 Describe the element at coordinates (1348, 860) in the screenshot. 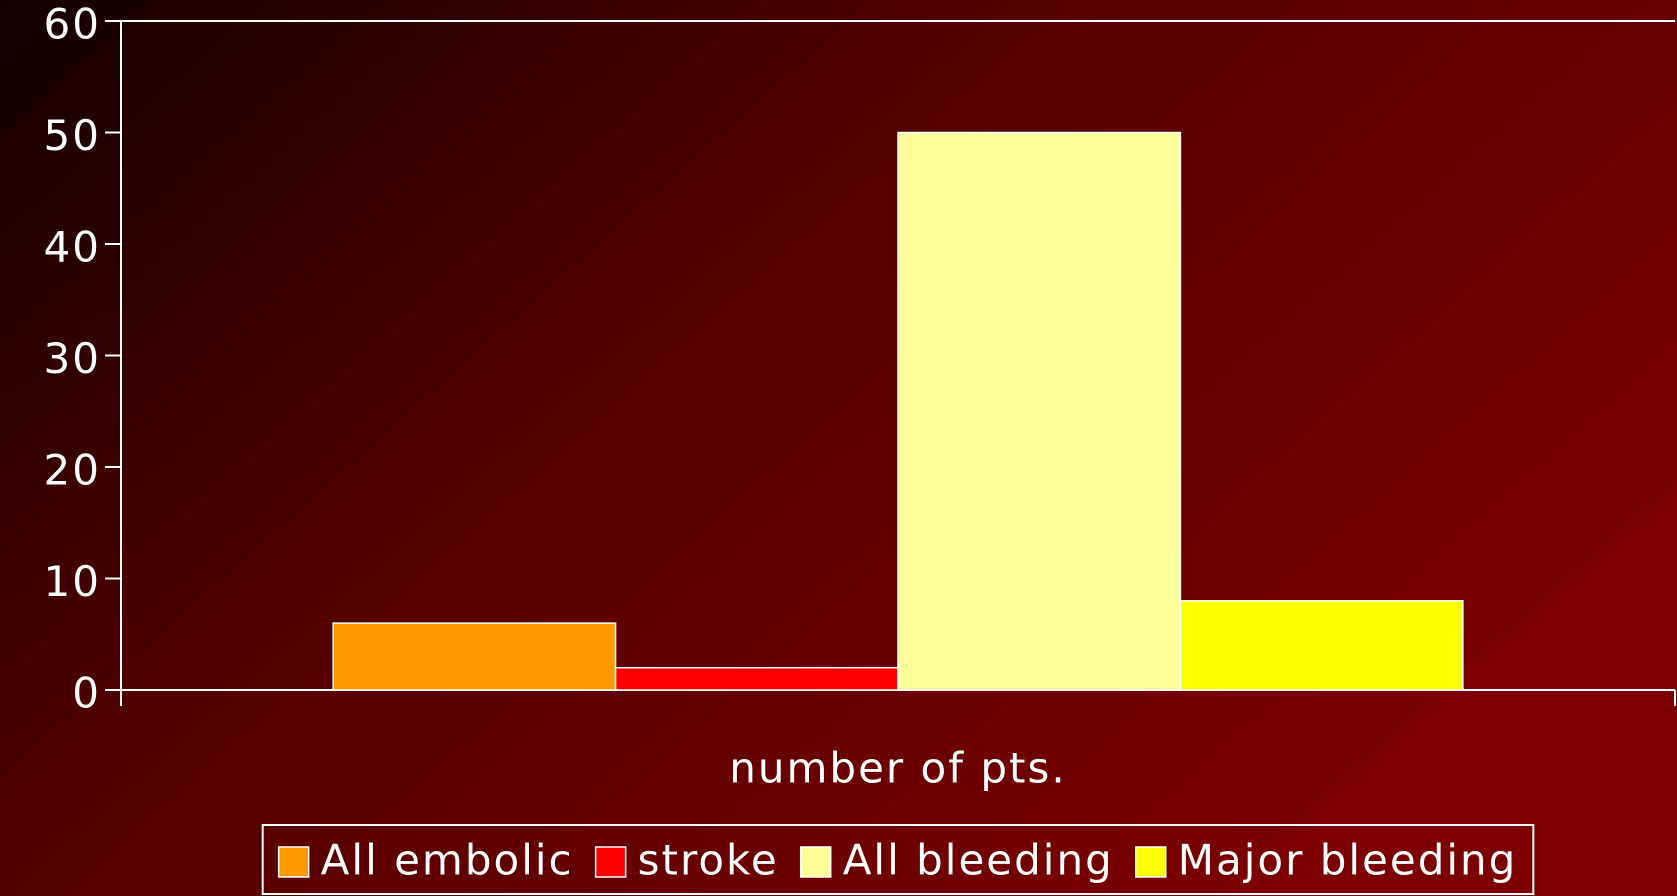

I see `legend-label: Major bleeding` at that location.